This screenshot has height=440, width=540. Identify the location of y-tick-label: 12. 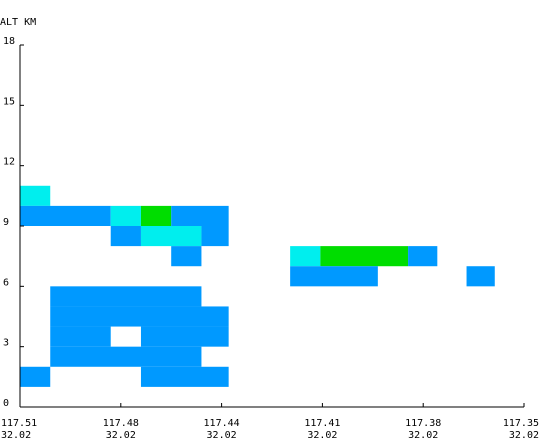
(9, 162).